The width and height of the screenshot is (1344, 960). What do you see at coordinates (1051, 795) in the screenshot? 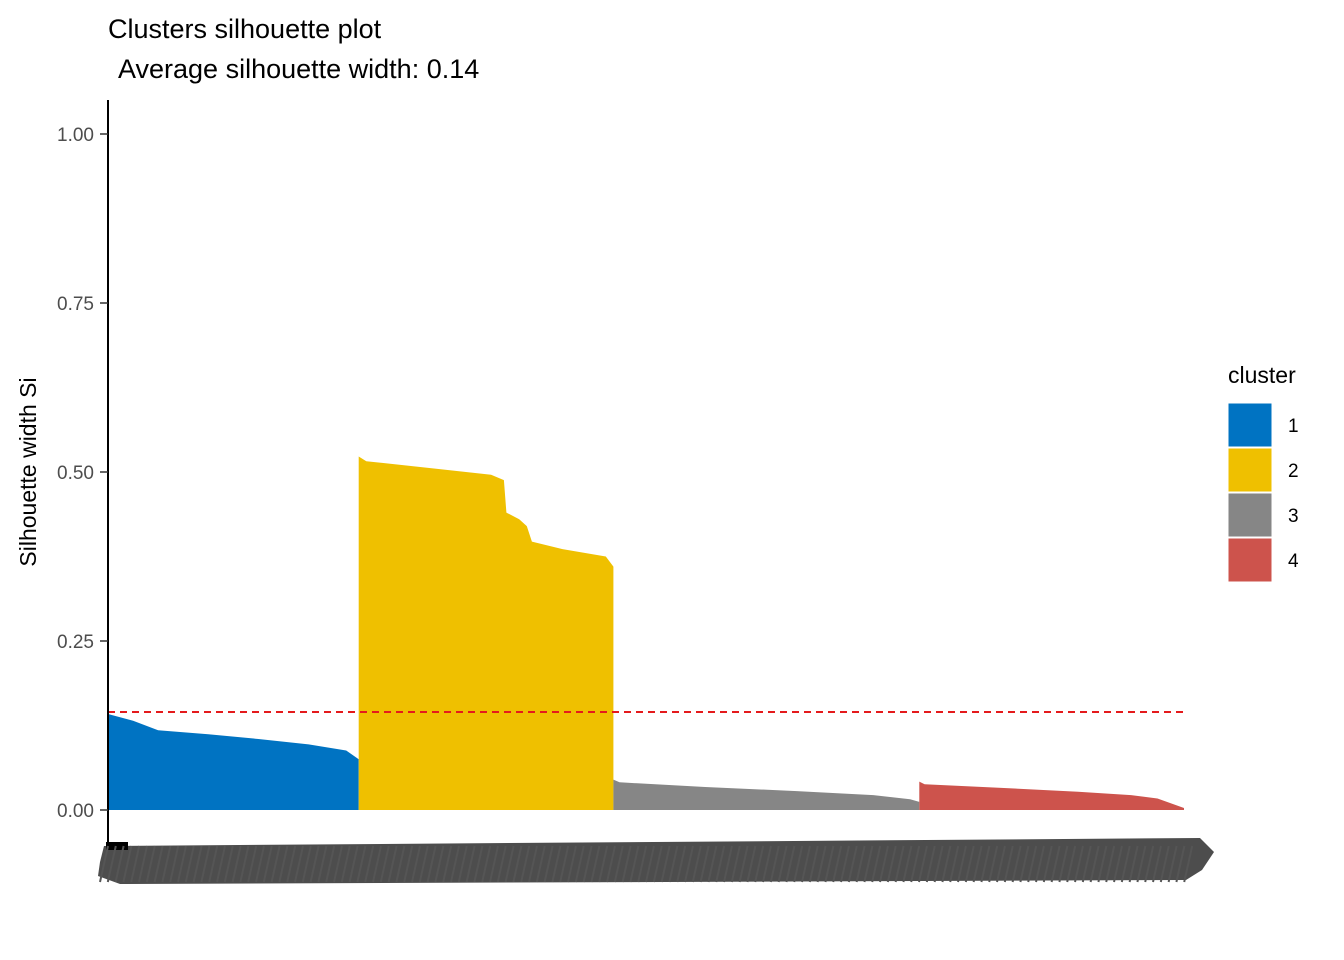
I see `cluster-4-silhouette-area` at bounding box center [1051, 795].